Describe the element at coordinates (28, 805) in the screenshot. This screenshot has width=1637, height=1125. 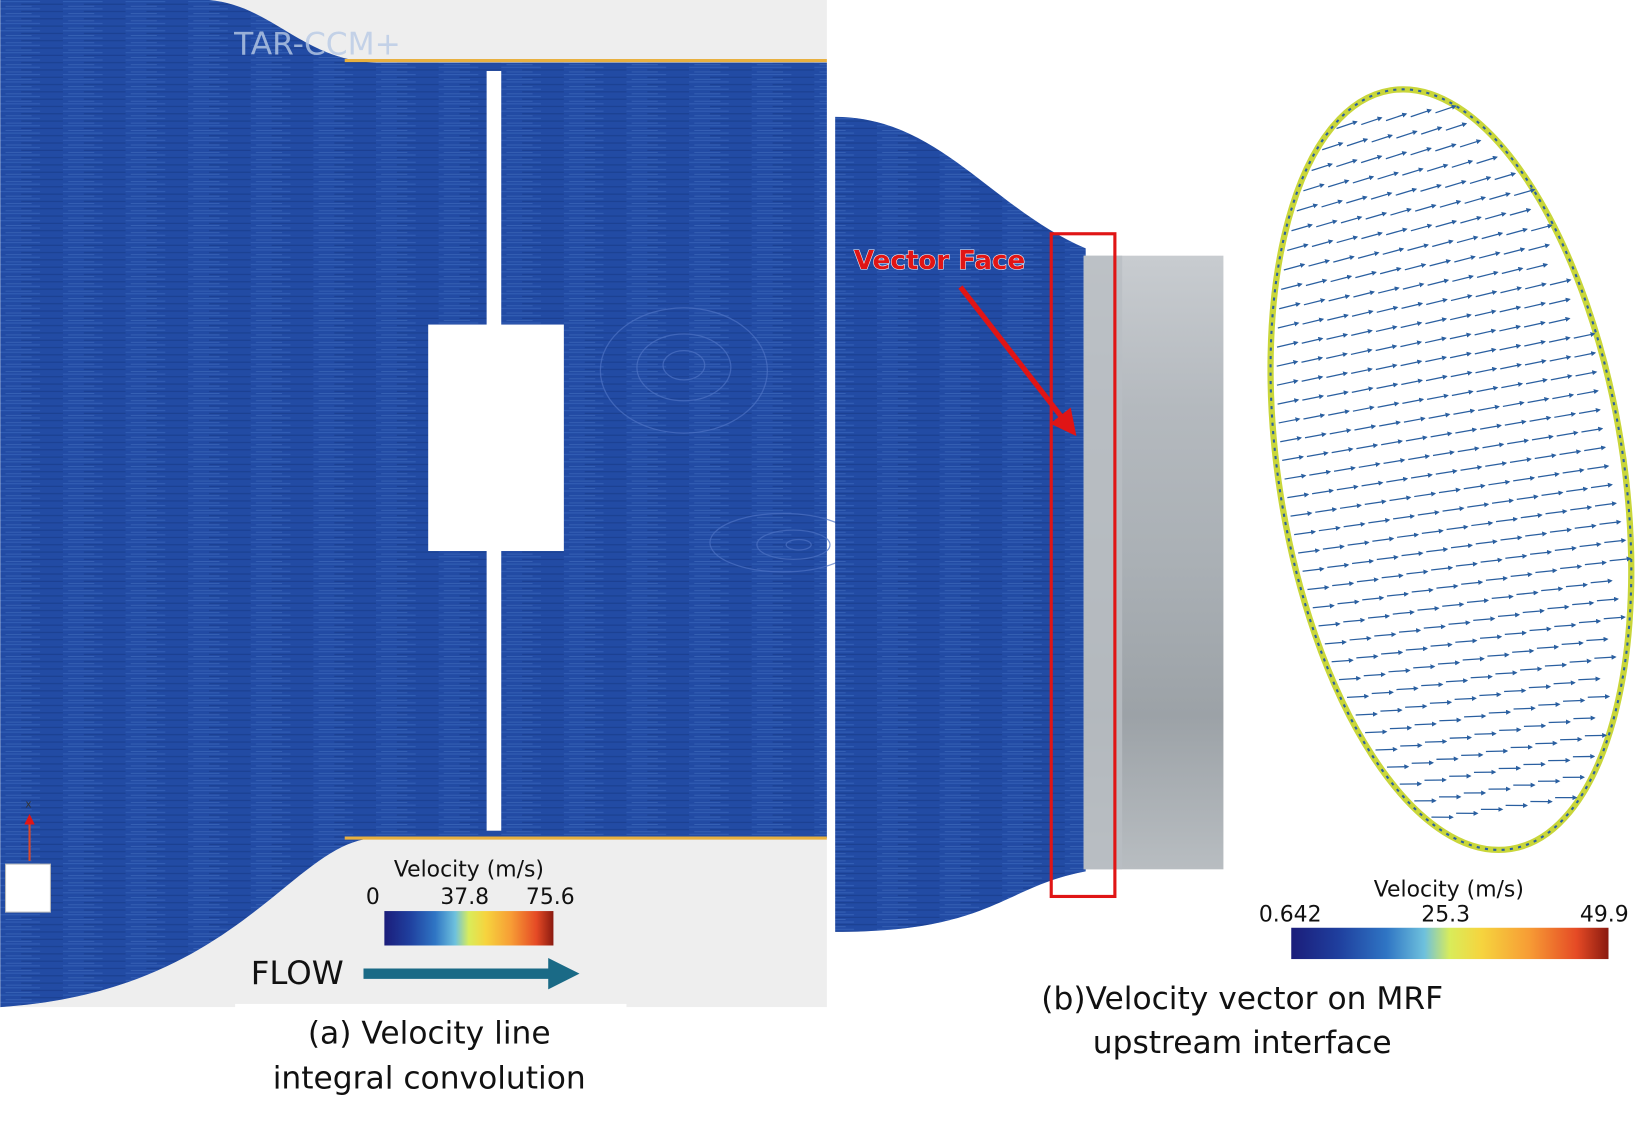
I see `axis-label: x` at that location.